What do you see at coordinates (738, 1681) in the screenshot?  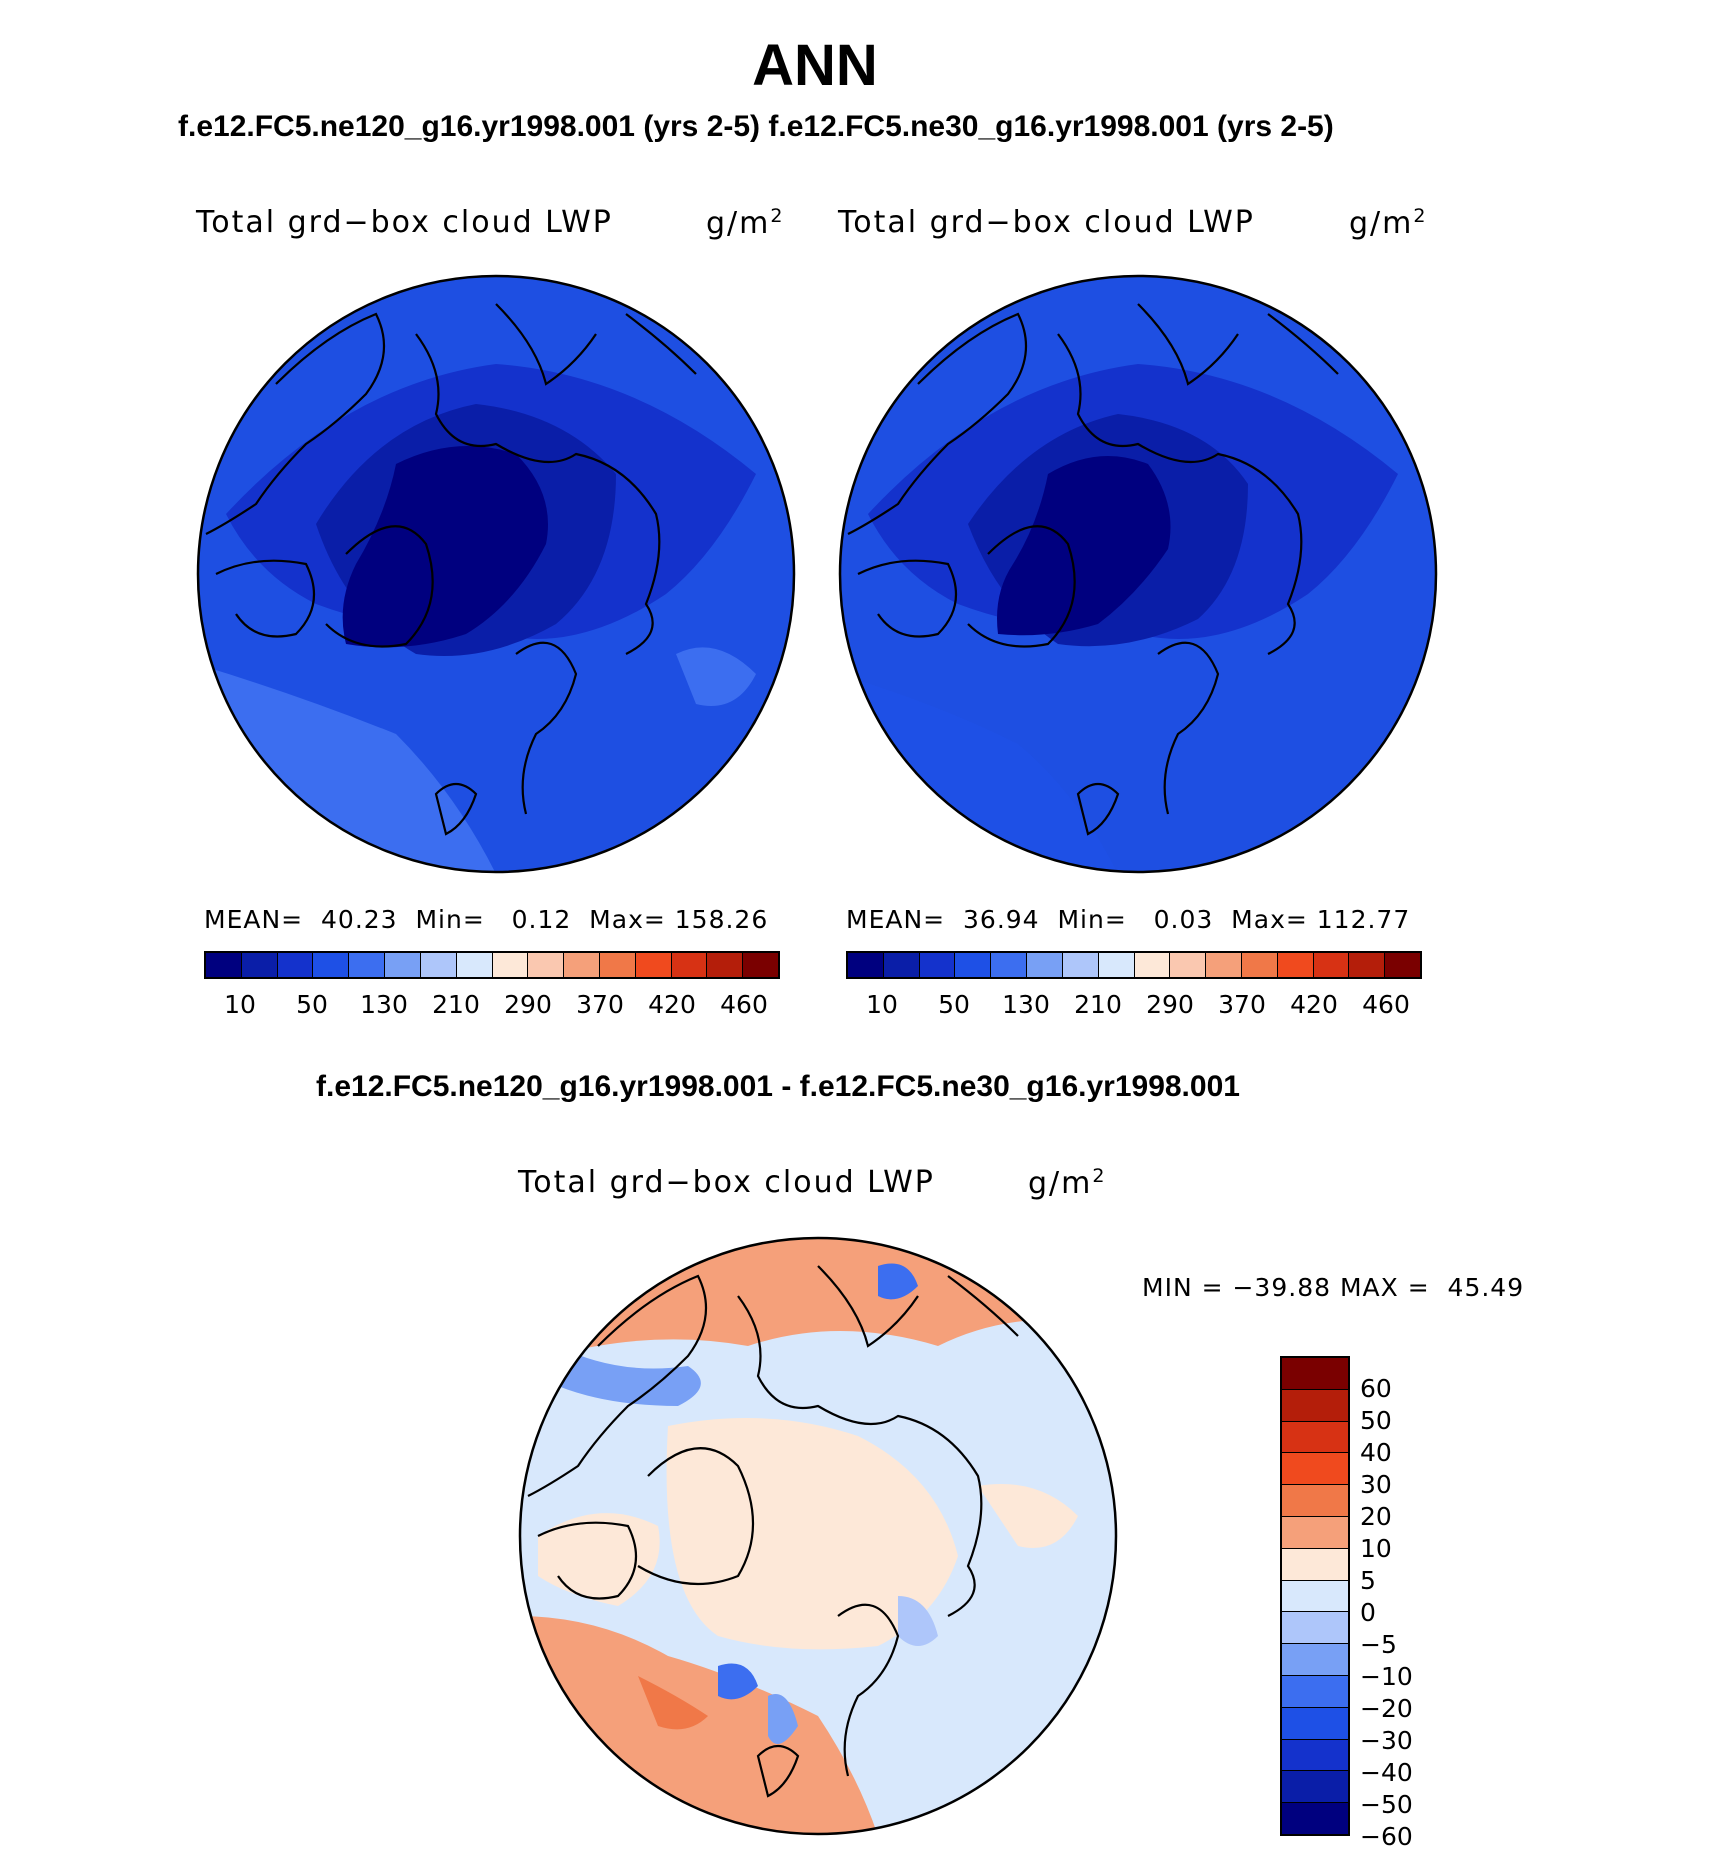 I see `diff-iceland-blue` at bounding box center [738, 1681].